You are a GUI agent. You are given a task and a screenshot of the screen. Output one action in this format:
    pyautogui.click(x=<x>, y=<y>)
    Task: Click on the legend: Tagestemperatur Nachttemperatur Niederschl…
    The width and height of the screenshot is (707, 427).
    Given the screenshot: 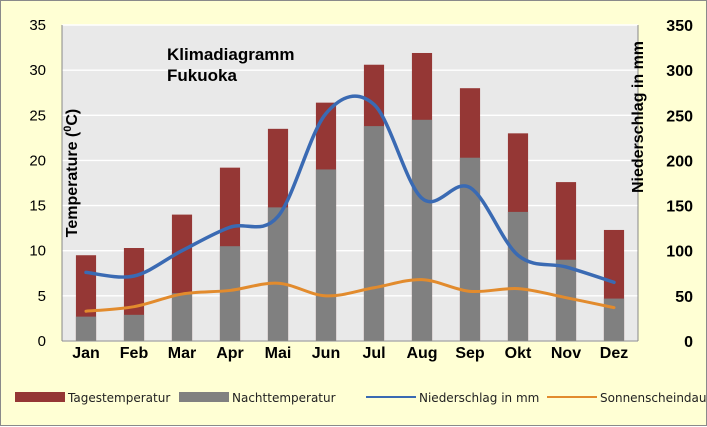 What is the action you would take?
    pyautogui.click(x=361, y=398)
    